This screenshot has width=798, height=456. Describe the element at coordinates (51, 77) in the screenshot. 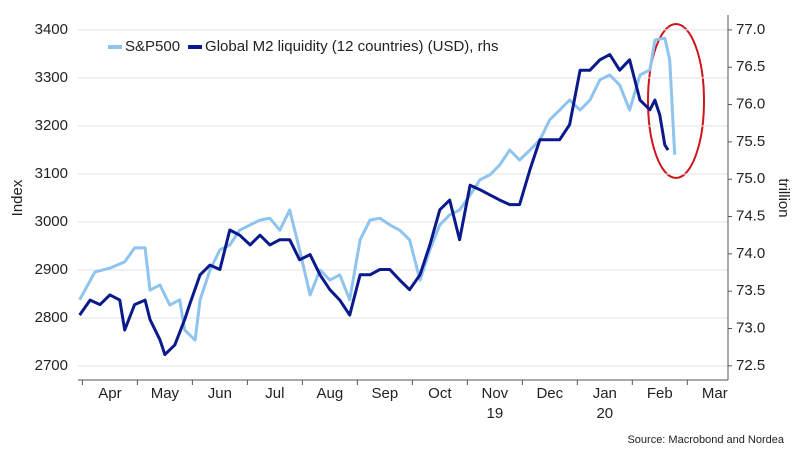

I see `y-tick-label: 3300` at that location.